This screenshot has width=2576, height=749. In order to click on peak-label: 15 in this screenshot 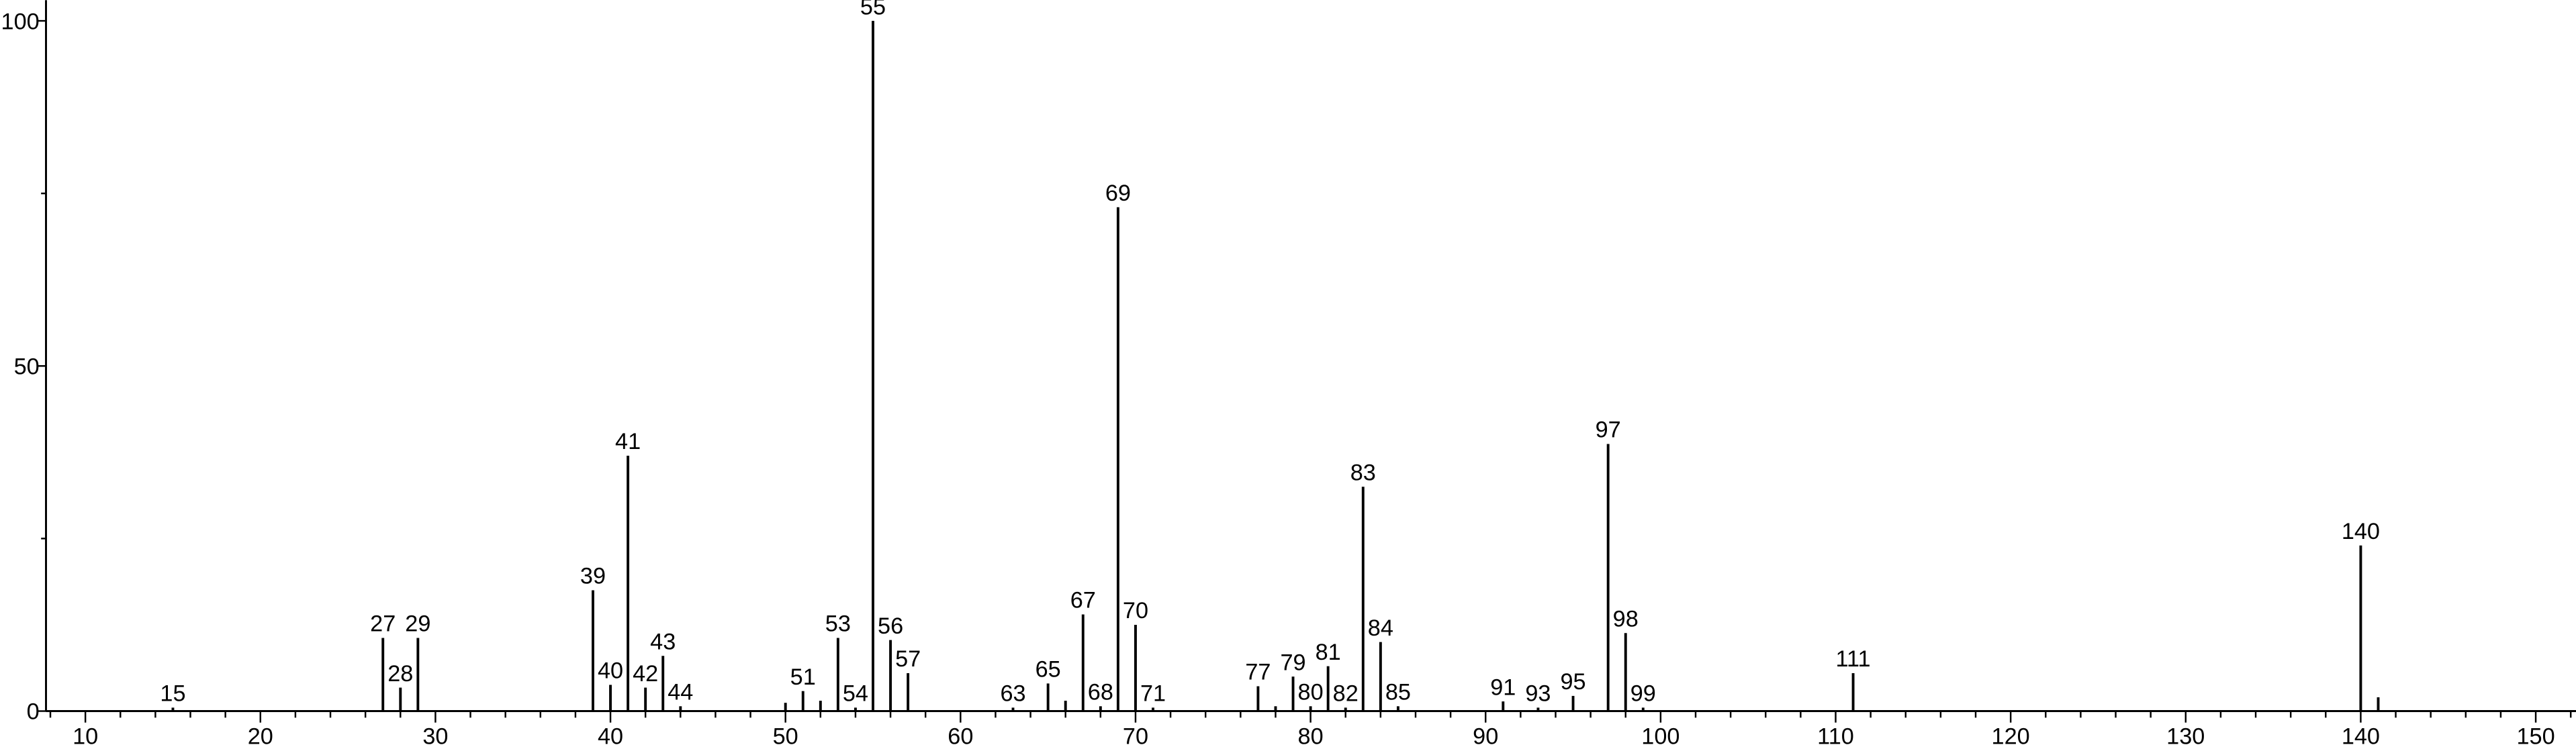, I will do `click(172, 694)`.